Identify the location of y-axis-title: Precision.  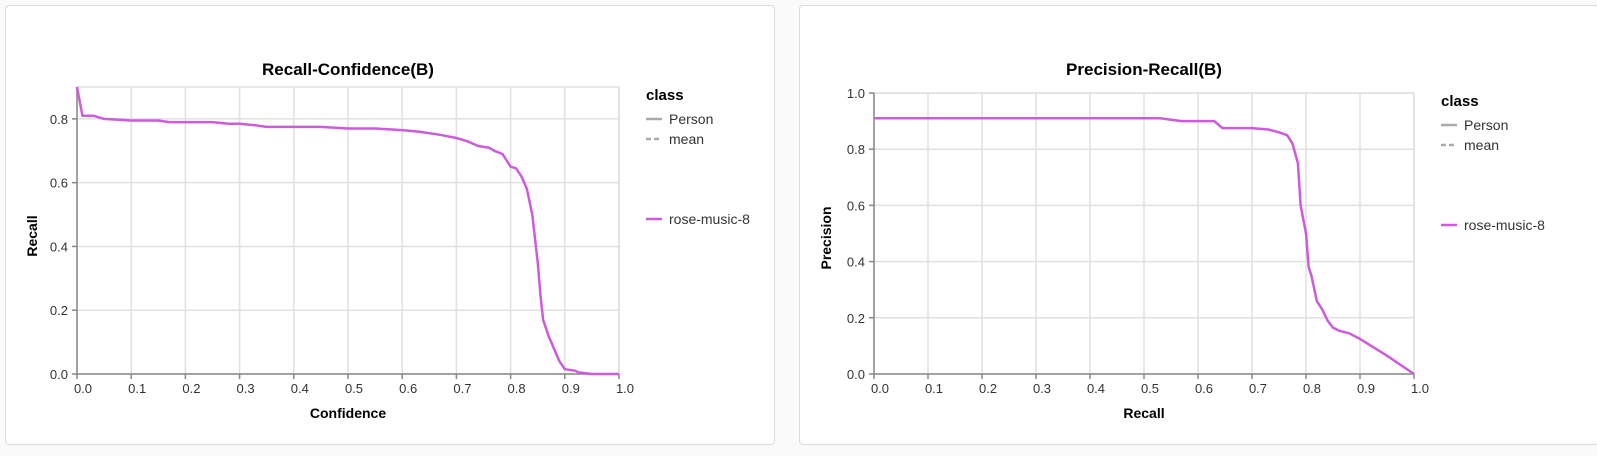
(826, 237).